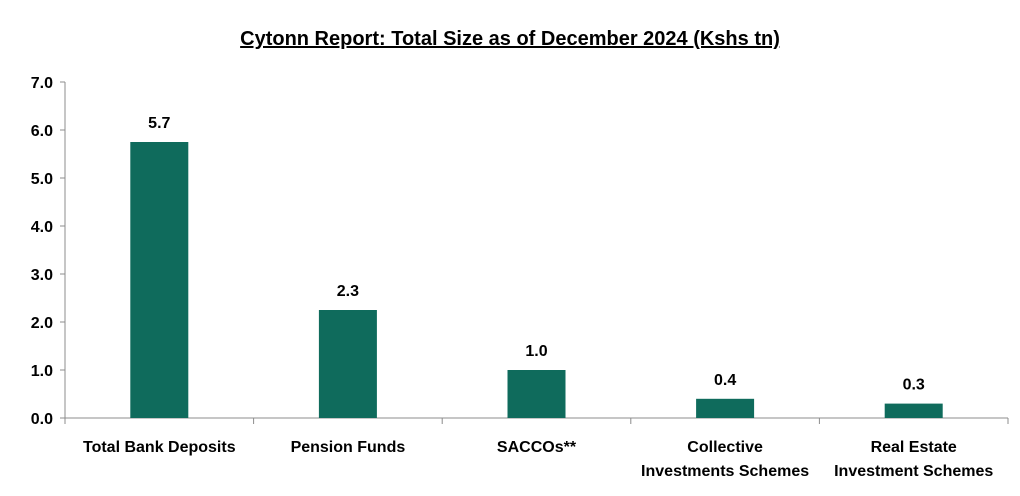  What do you see at coordinates (42, 179) in the screenshot?
I see `y-tick-label: 5.0` at bounding box center [42, 179].